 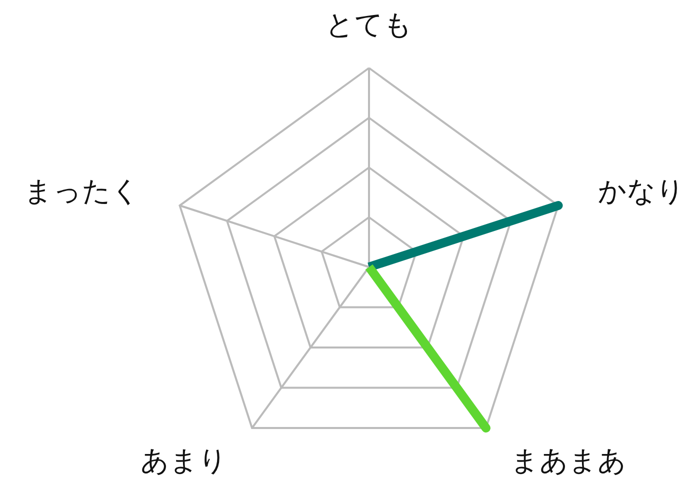 I want to click on spoke-label: まったく, so click(x=82, y=191).